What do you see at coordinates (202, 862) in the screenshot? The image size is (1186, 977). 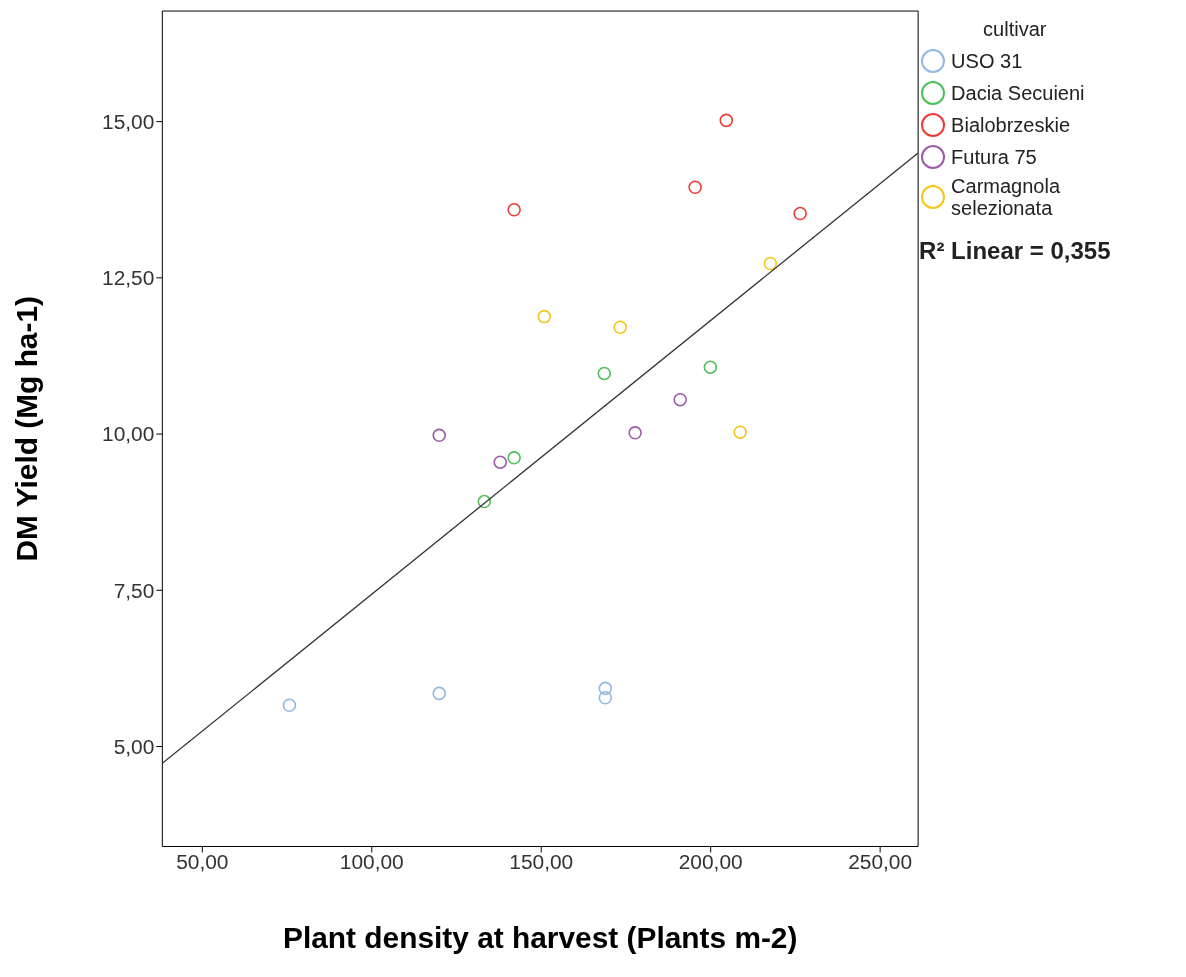 I see `x-tick-label: 50,00` at bounding box center [202, 862].